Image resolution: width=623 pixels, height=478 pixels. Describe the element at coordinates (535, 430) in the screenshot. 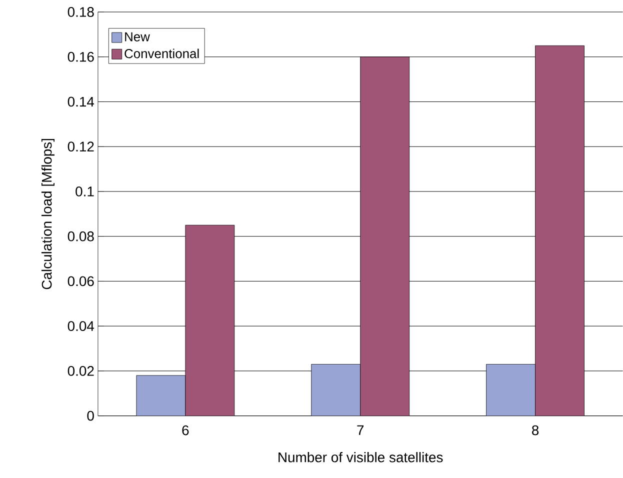

I see `x-tick-label: 8` at that location.